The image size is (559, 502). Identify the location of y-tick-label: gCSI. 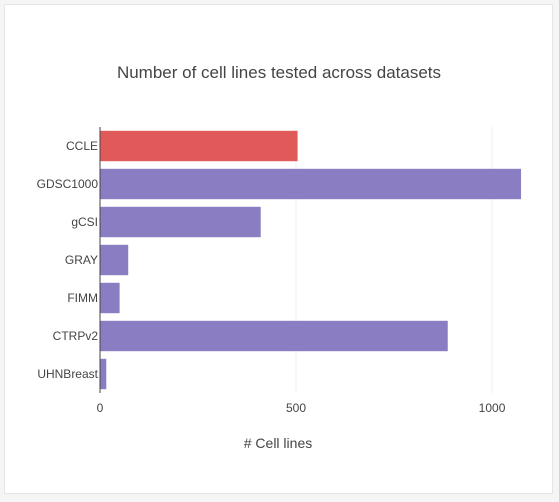
(84, 222).